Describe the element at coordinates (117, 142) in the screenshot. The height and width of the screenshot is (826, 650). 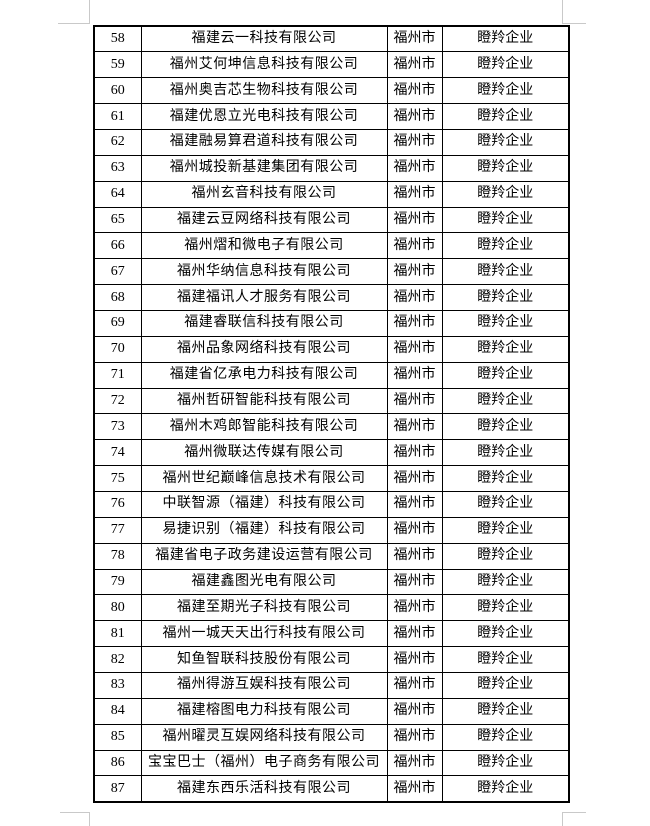
I see `row-number-cell: 62` at that location.